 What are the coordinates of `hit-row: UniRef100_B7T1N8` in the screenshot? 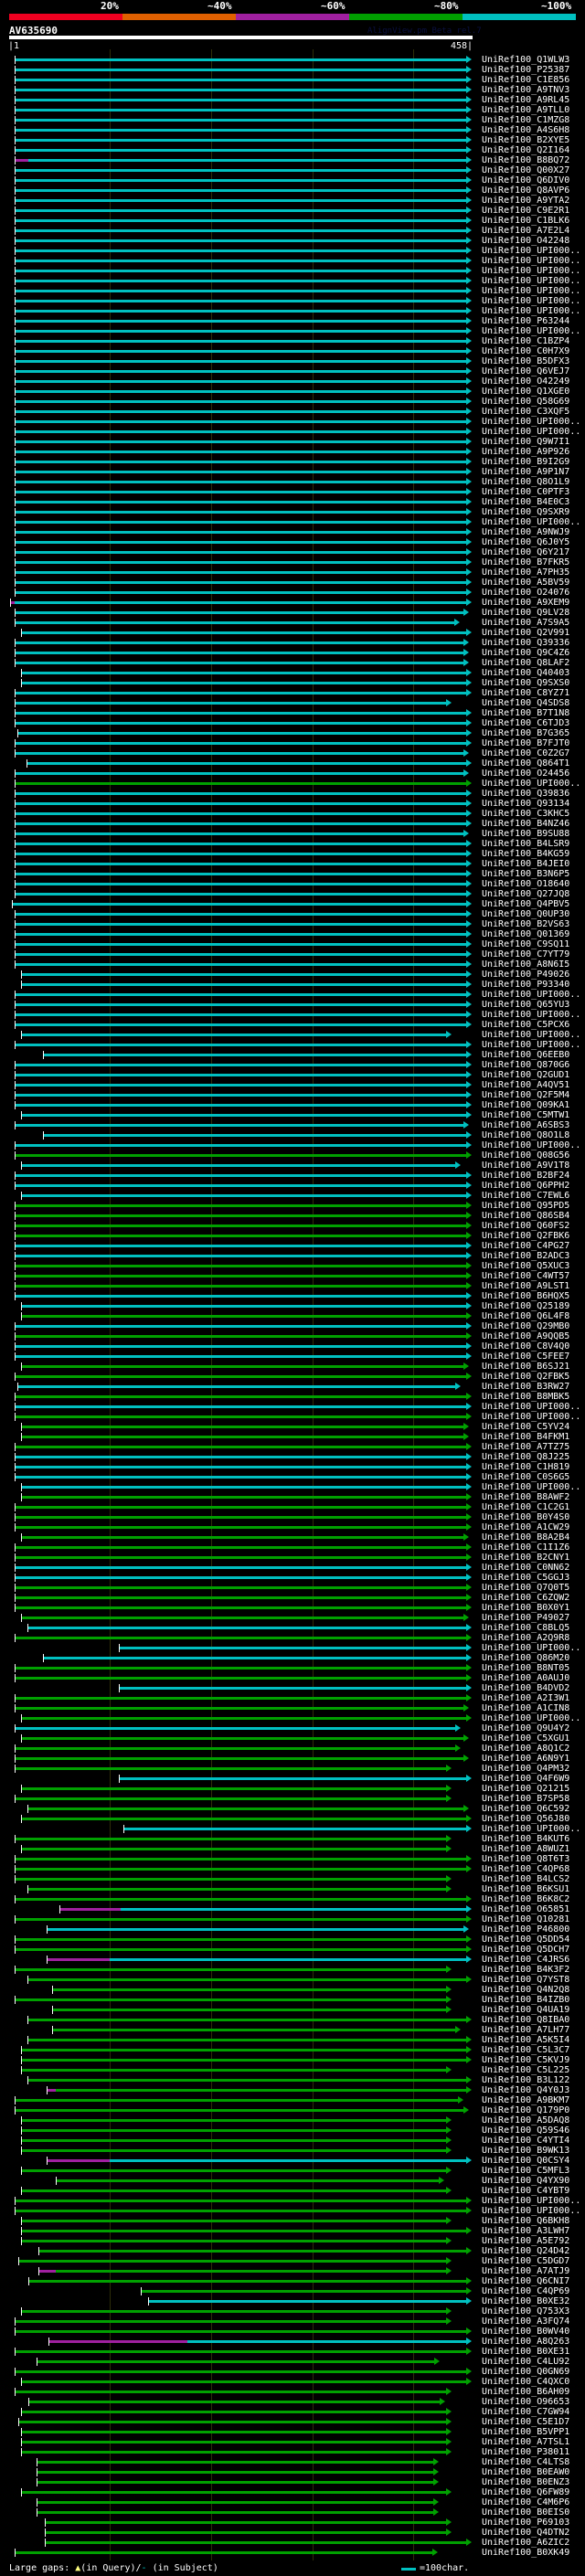 It's located at (293, 713).